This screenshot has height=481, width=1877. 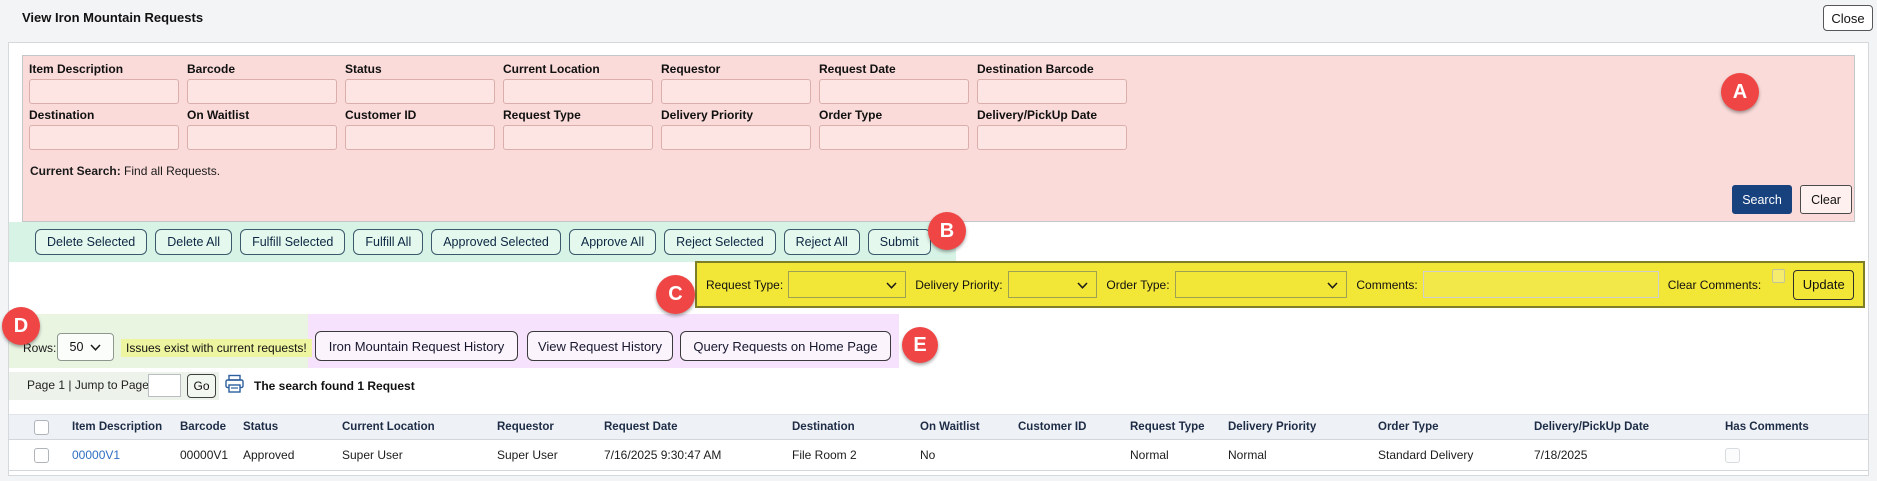 I want to click on fulfill-selected-button: Fulfill Selected, so click(x=293, y=242).